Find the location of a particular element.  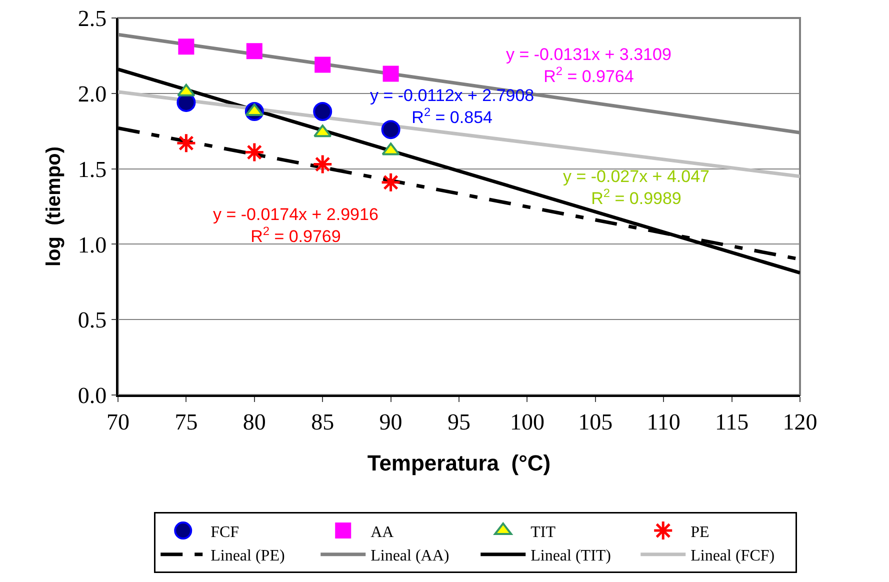

x-tick-label: 105 is located at coordinates (595, 421).